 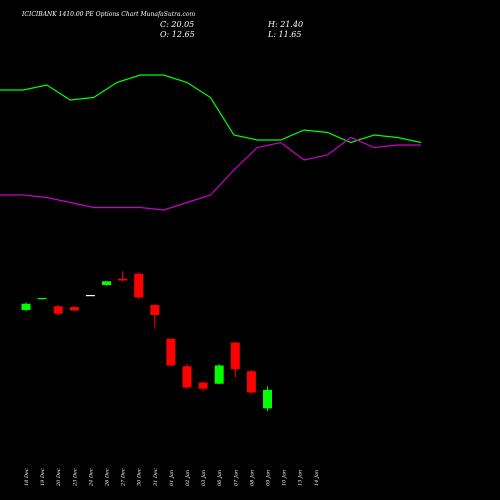 I want to click on magenta-indicator-line, so click(x=210, y=173).